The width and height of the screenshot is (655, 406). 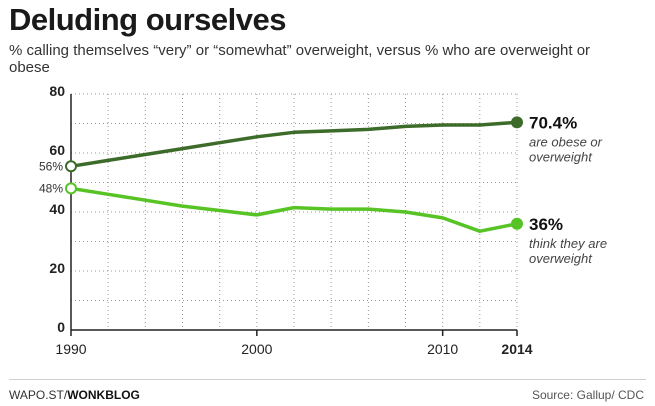 What do you see at coordinates (568, 243) in the screenshot?
I see `end-note-think: think they are` at bounding box center [568, 243].